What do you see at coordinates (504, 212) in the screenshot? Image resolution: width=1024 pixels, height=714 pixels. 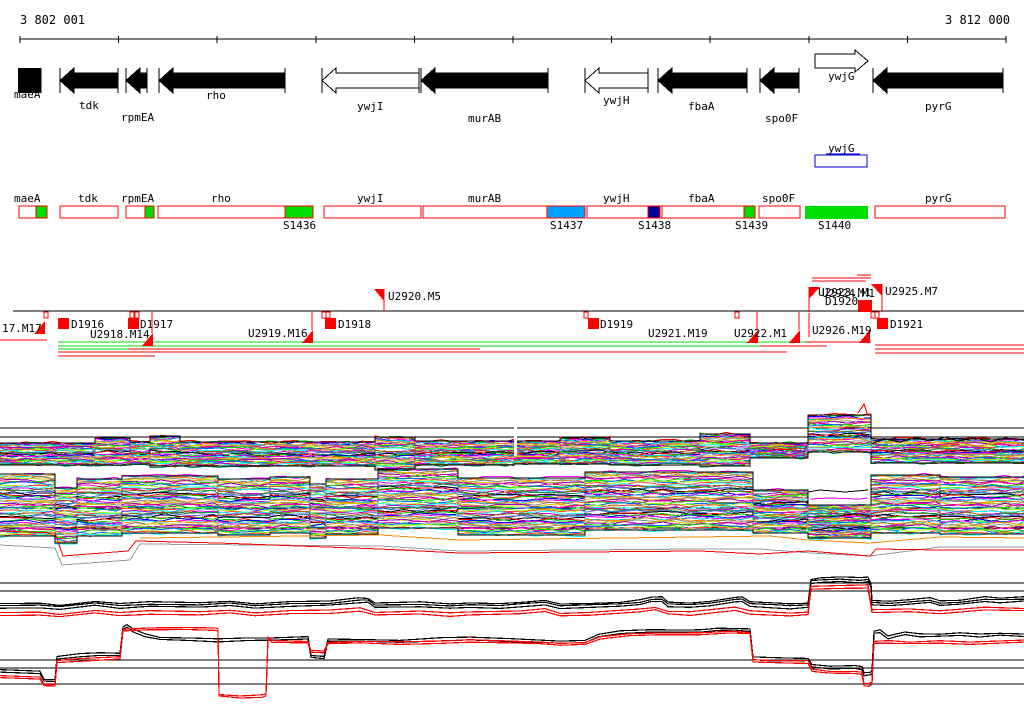 I see `gene-box-murAB: murAB S1437` at bounding box center [504, 212].